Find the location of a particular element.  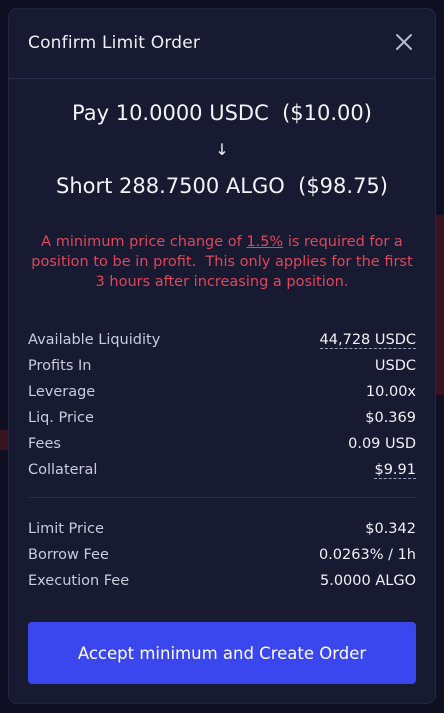

detail-label: Limit Price is located at coordinates (66, 529).